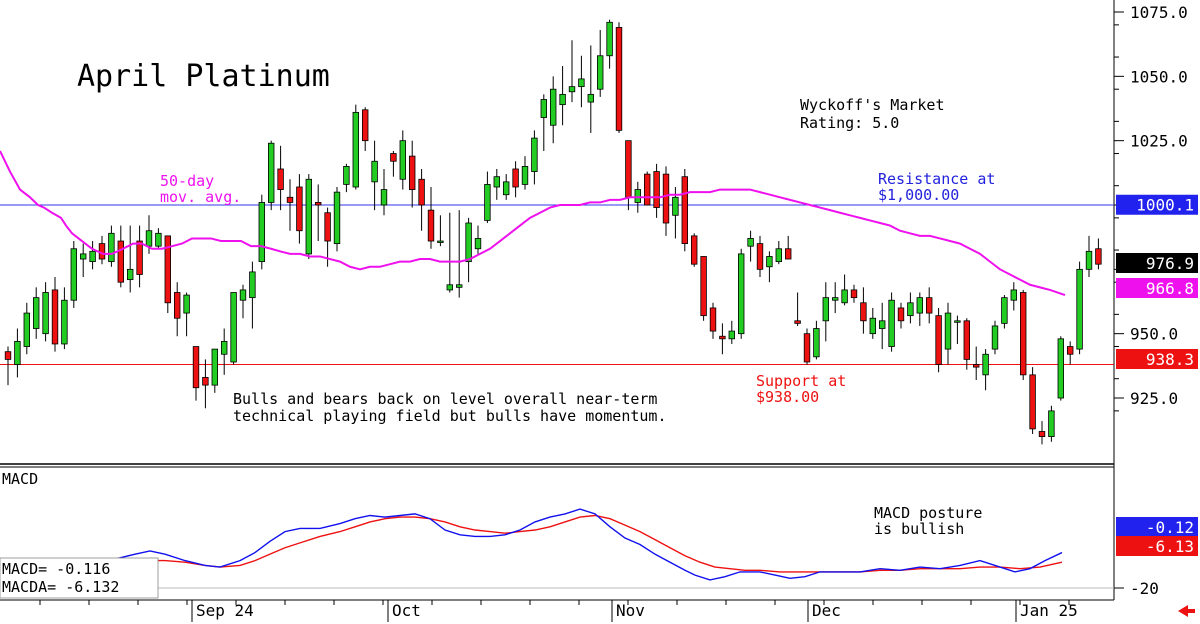 The width and height of the screenshot is (1200, 624). I want to click on price-tag-label: 976.9, so click(1170, 263).